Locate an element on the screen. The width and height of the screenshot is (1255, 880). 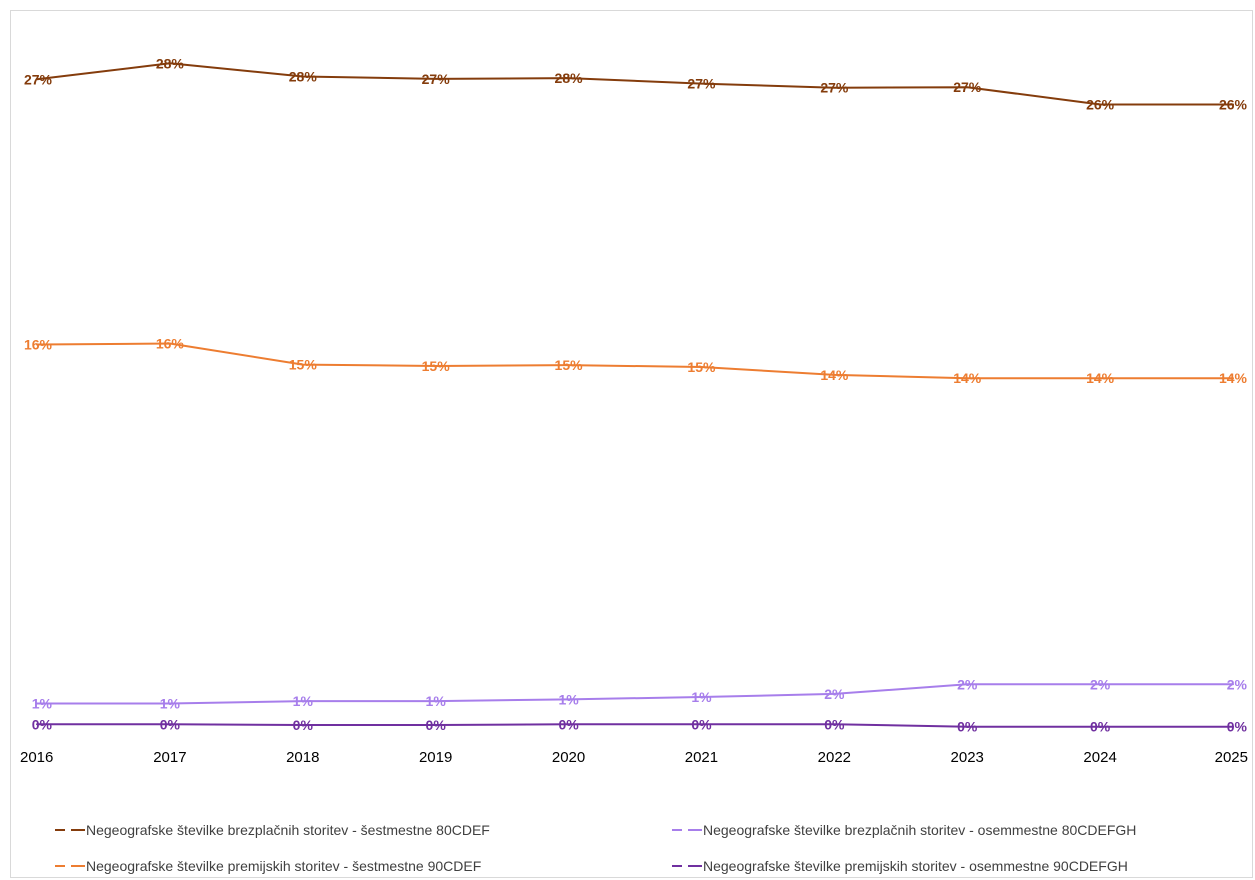
x-tick-label: 2019 is located at coordinates (435, 757).